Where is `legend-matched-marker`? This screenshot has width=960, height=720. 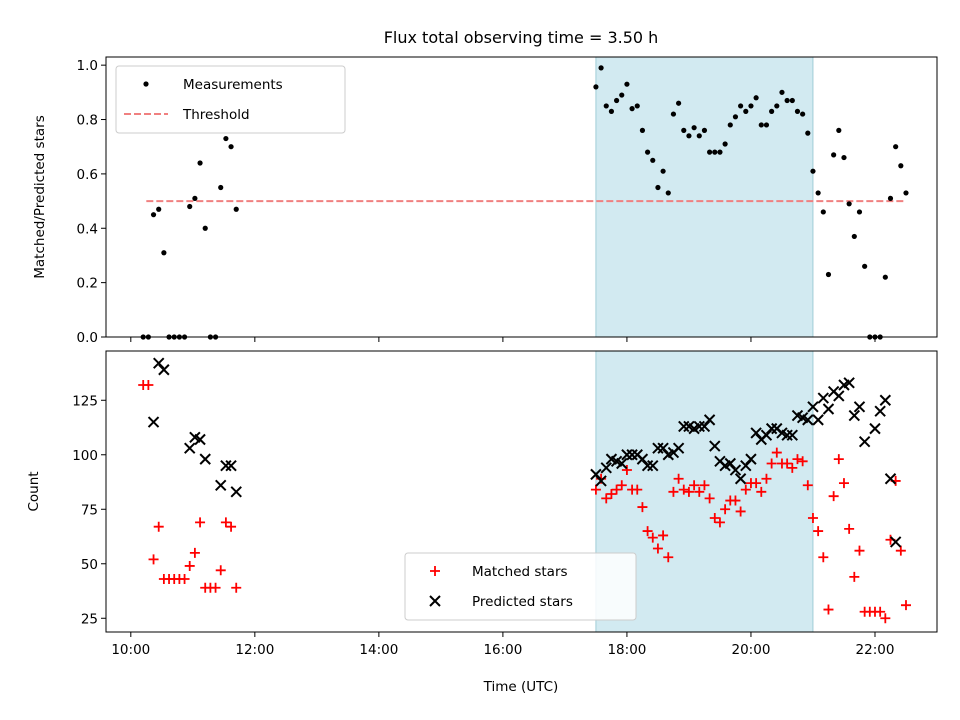 legend-matched-marker is located at coordinates (435, 571).